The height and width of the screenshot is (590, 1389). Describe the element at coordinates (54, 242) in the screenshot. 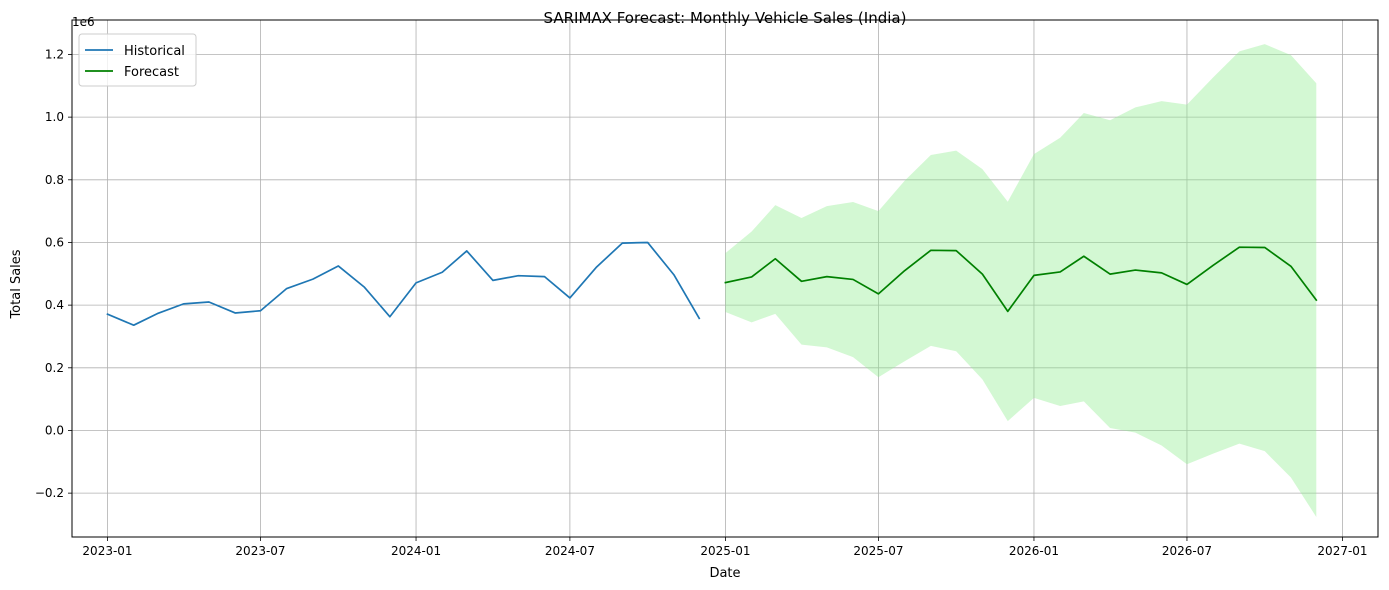

I see `y-tick-label: 0.6` at that location.